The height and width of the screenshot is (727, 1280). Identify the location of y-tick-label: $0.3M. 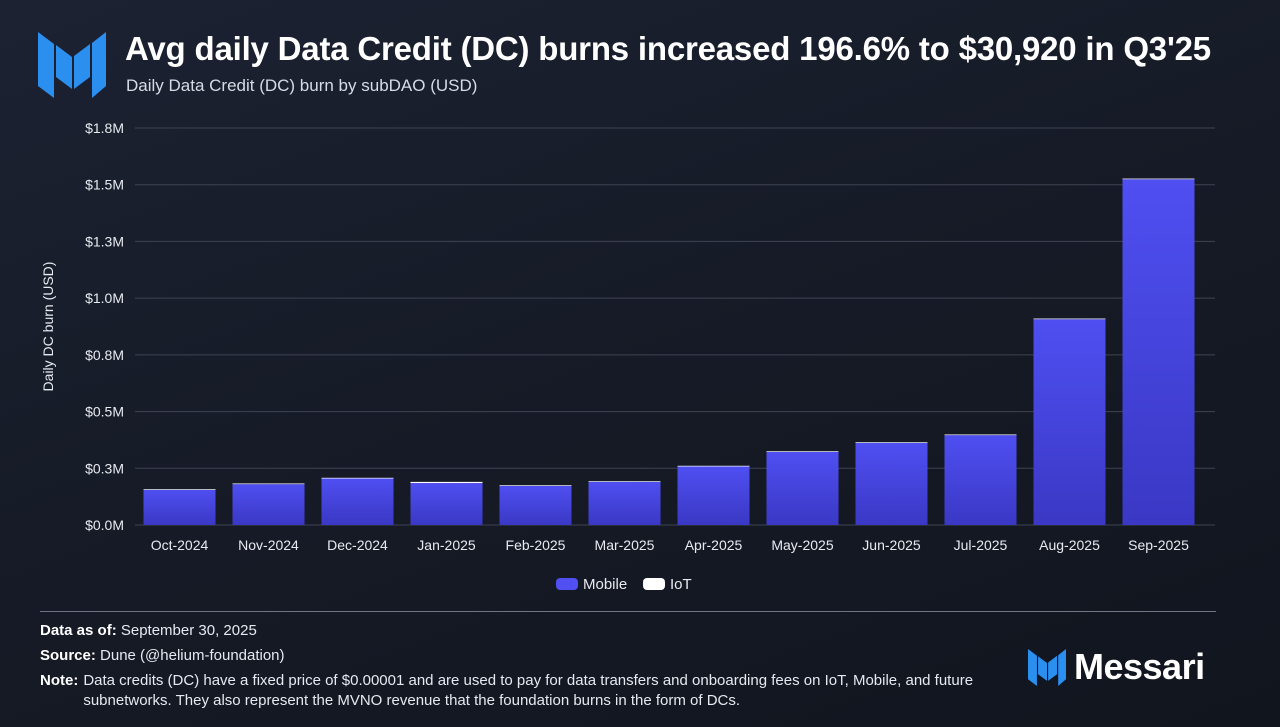
(104, 468).